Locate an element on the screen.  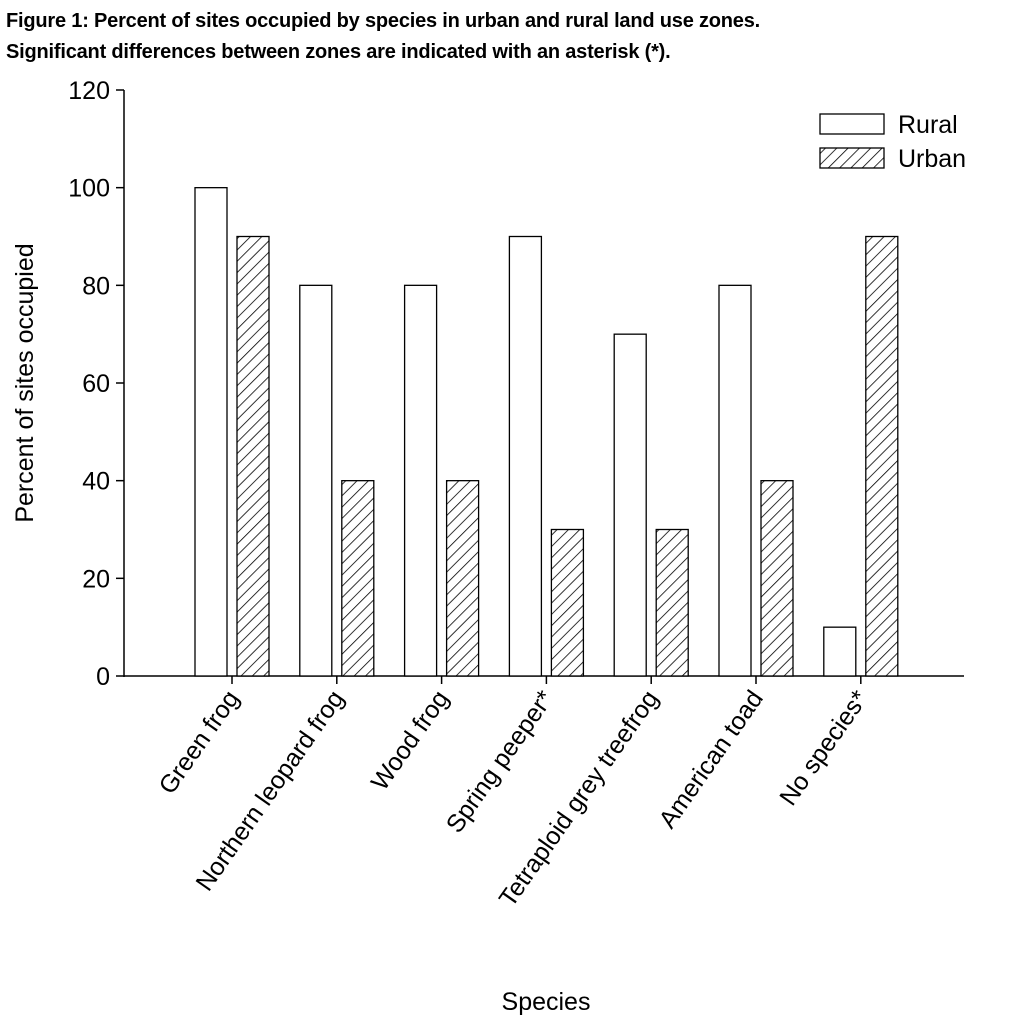
urban-bar: Northern leopard frog (Urban): 40 is located at coordinates (358, 578).